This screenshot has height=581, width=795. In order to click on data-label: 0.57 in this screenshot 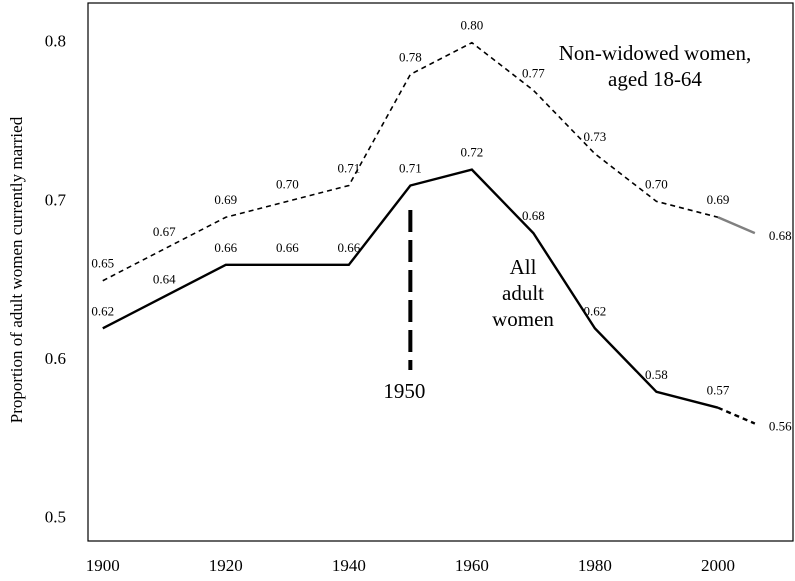, I will do `click(718, 390)`.